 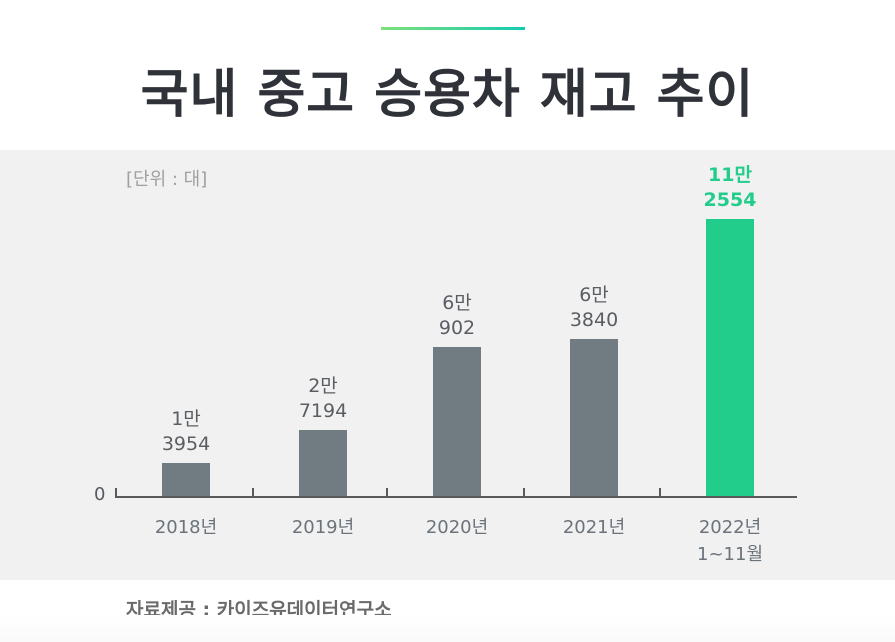 What do you see at coordinates (323, 411) in the screenshot?
I see `bar-value-line2: 7194` at bounding box center [323, 411].